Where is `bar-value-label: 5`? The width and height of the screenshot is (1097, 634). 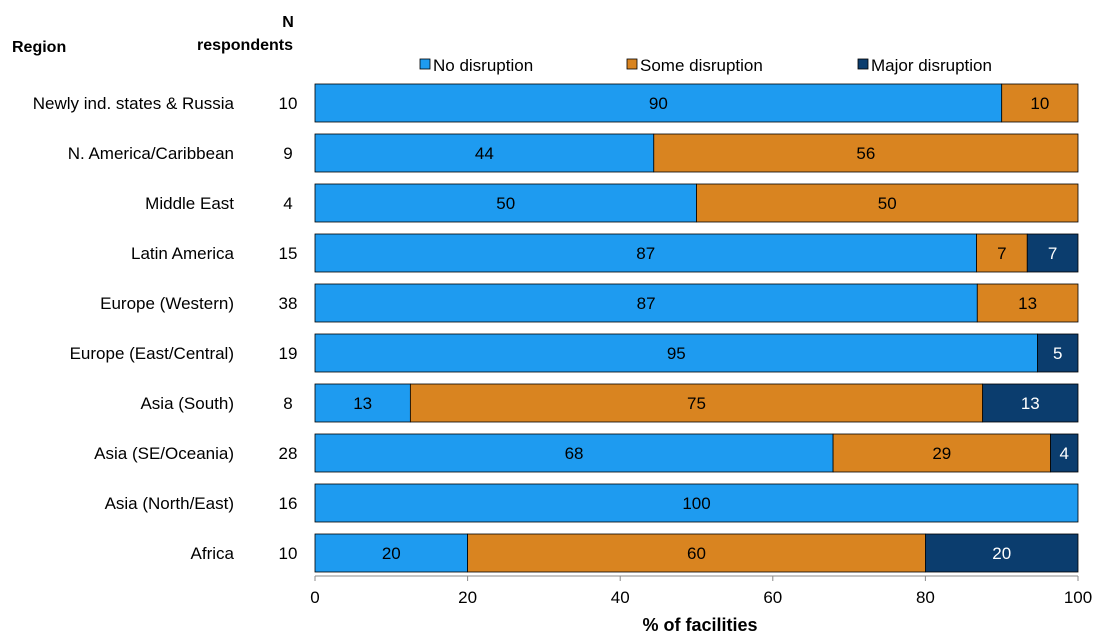
bar-value-label: 5 is located at coordinates (1057, 353).